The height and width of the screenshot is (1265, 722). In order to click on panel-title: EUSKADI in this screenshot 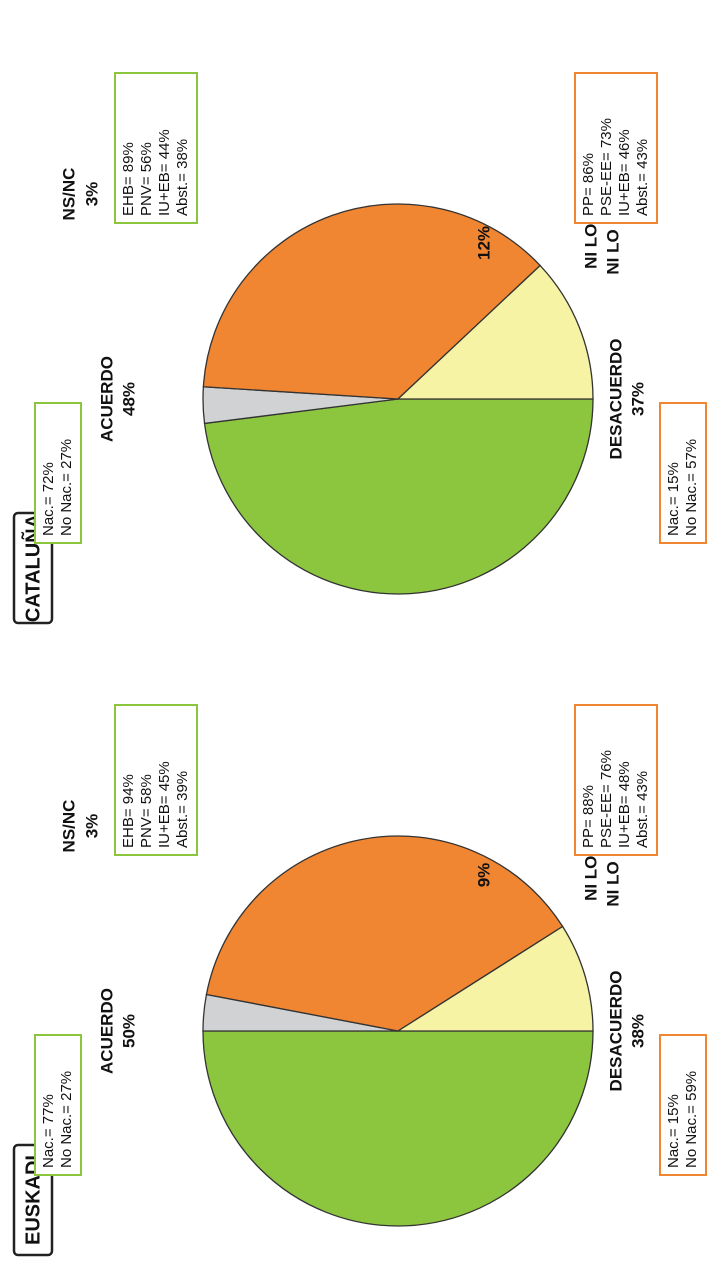, I will do `click(33, 1200)`.